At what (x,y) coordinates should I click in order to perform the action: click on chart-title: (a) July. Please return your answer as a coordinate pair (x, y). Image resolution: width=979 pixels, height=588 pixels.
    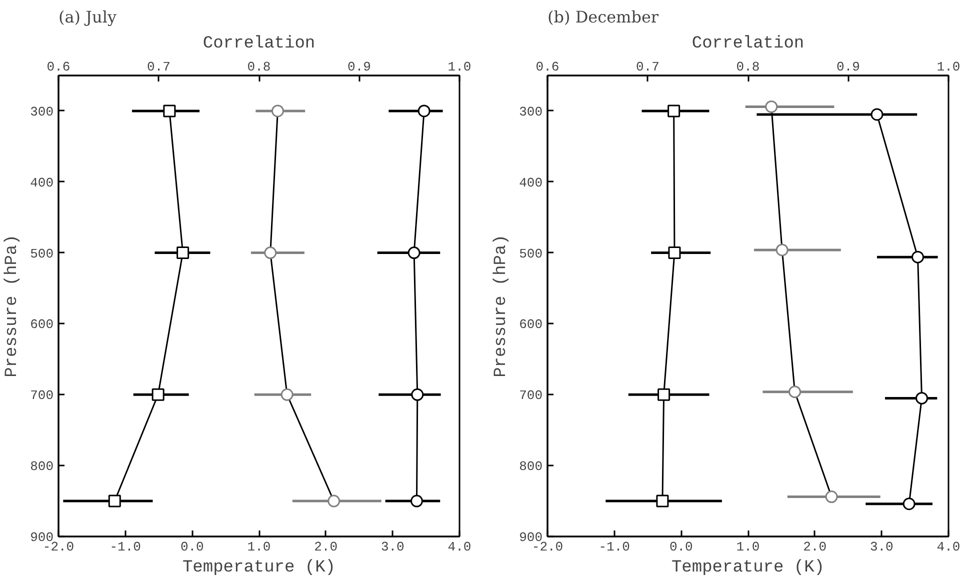
    Looking at the image, I should click on (87, 17).